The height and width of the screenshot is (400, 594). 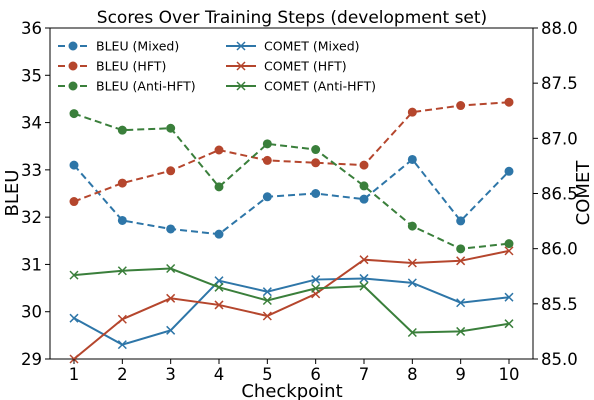 What do you see at coordinates (31, 312) in the screenshot?
I see `y-left-tick-label: 30` at bounding box center [31, 312].